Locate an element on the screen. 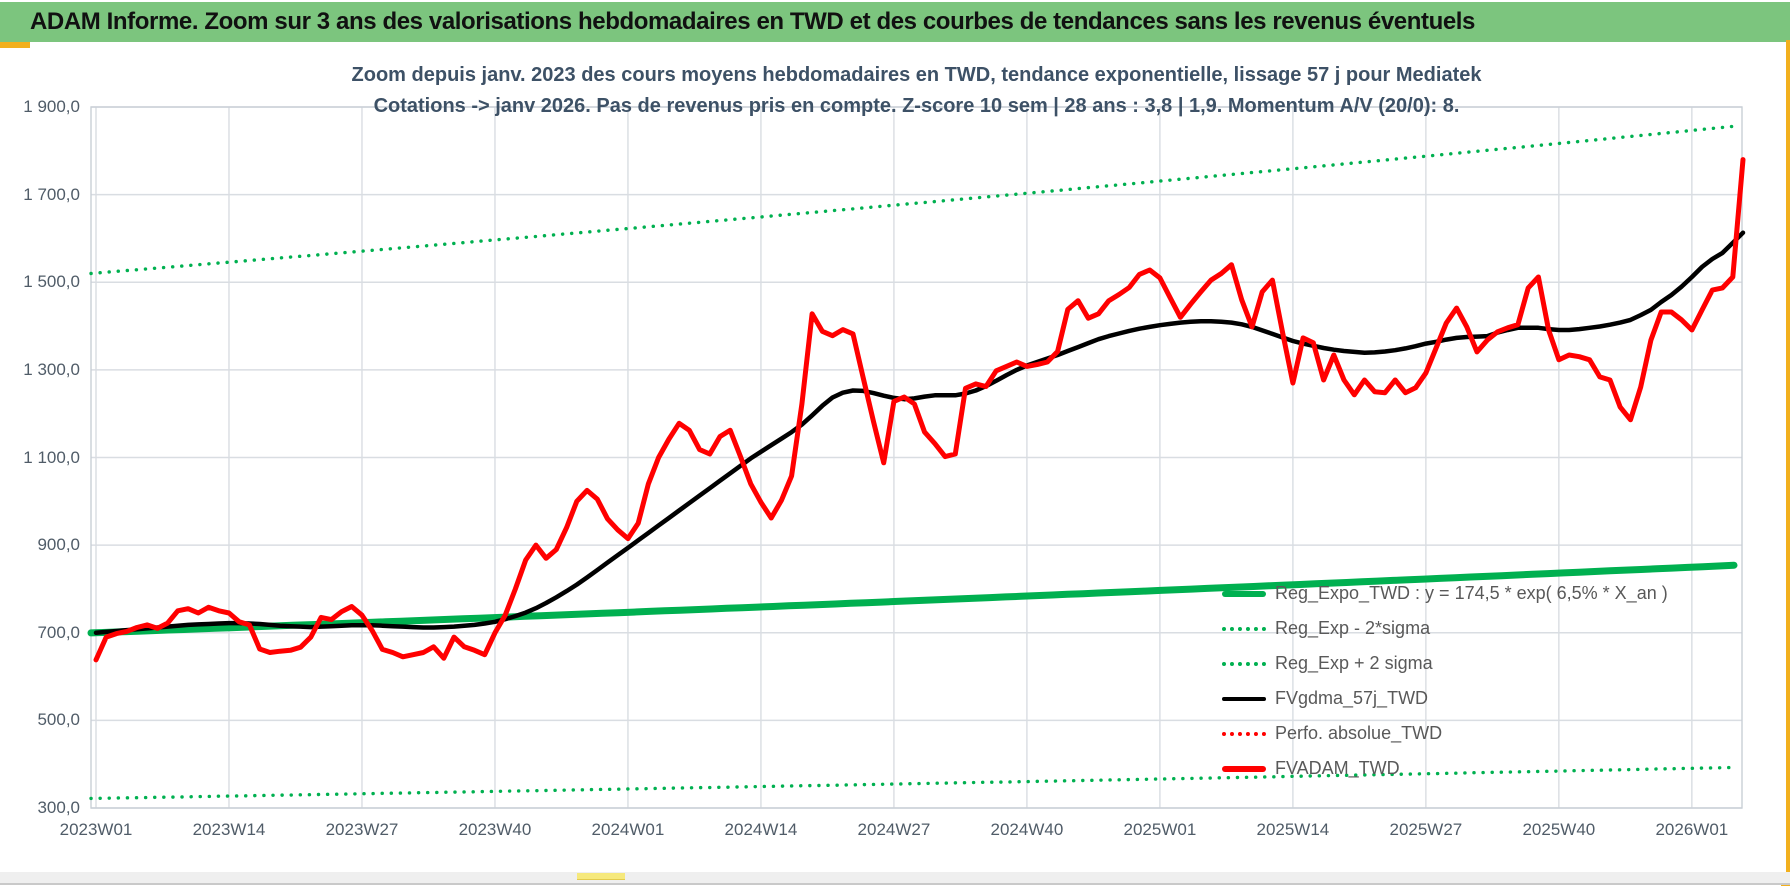 The height and width of the screenshot is (886, 1790). x-tick-label: 2024W01 is located at coordinates (628, 829).